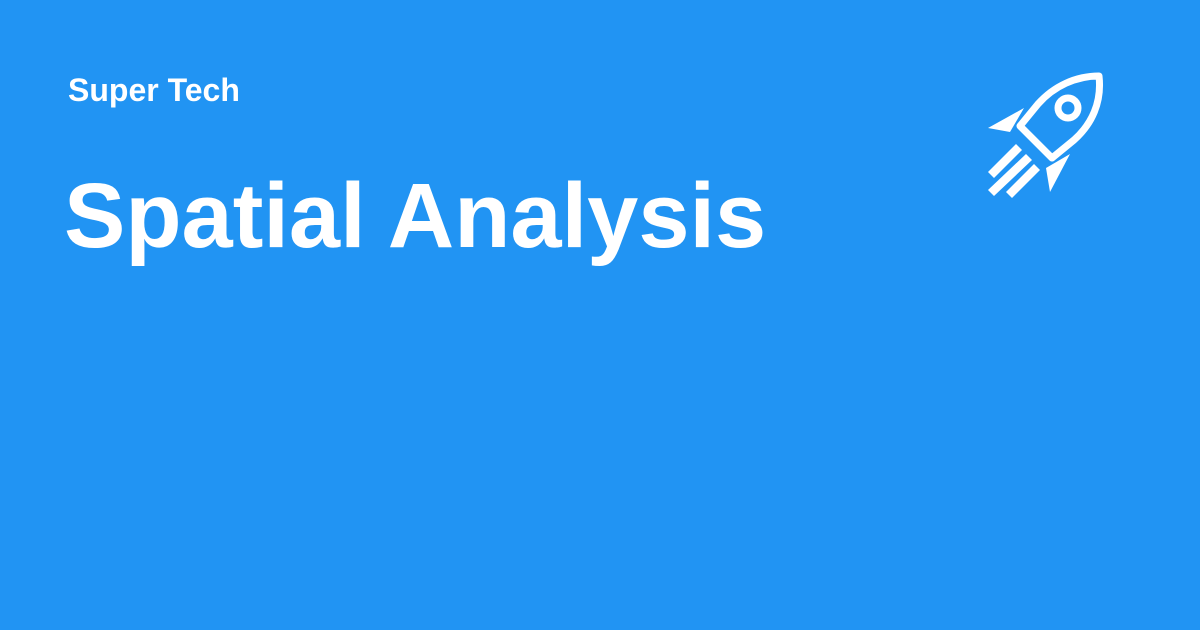 The image size is (1200, 630). What do you see at coordinates (1045, 133) in the screenshot?
I see `rocket-icon` at bounding box center [1045, 133].